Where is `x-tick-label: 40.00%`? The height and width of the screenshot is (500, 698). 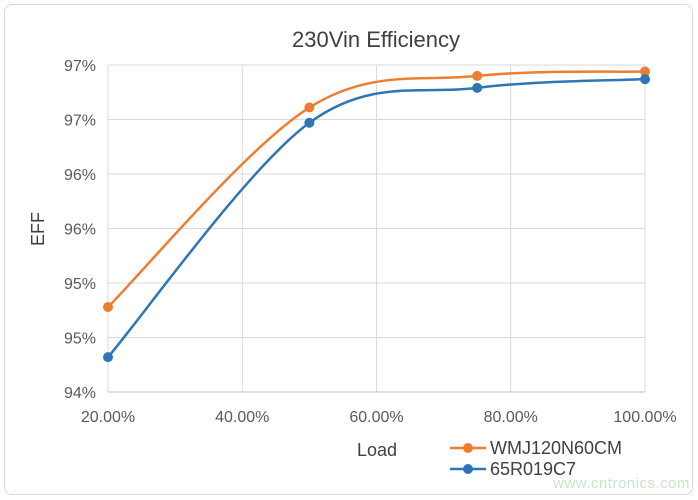
x-tick-label: 40.00% is located at coordinates (242, 417).